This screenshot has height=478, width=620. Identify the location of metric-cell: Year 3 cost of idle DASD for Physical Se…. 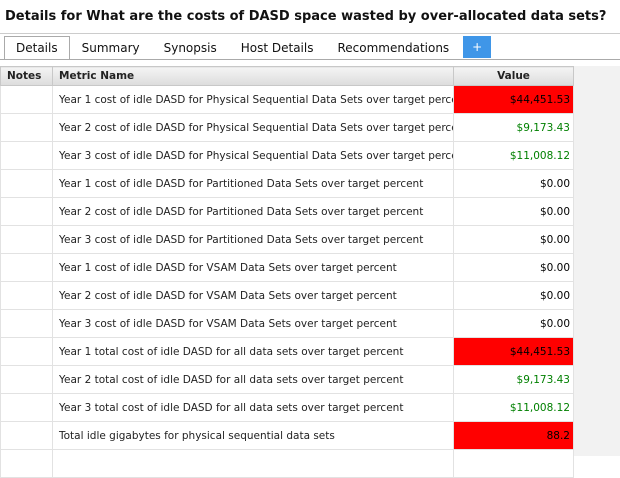
(253, 155).